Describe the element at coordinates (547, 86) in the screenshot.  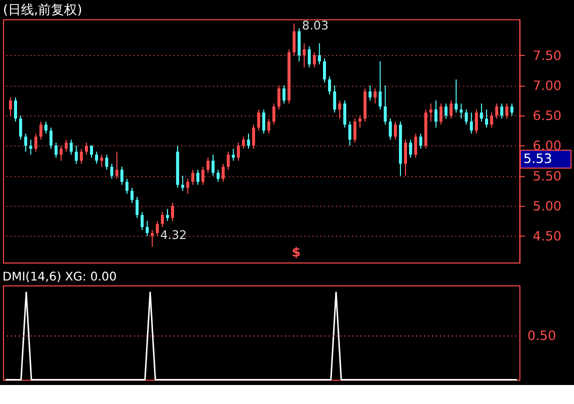
I see `y-tick-label: 7.00` at that location.